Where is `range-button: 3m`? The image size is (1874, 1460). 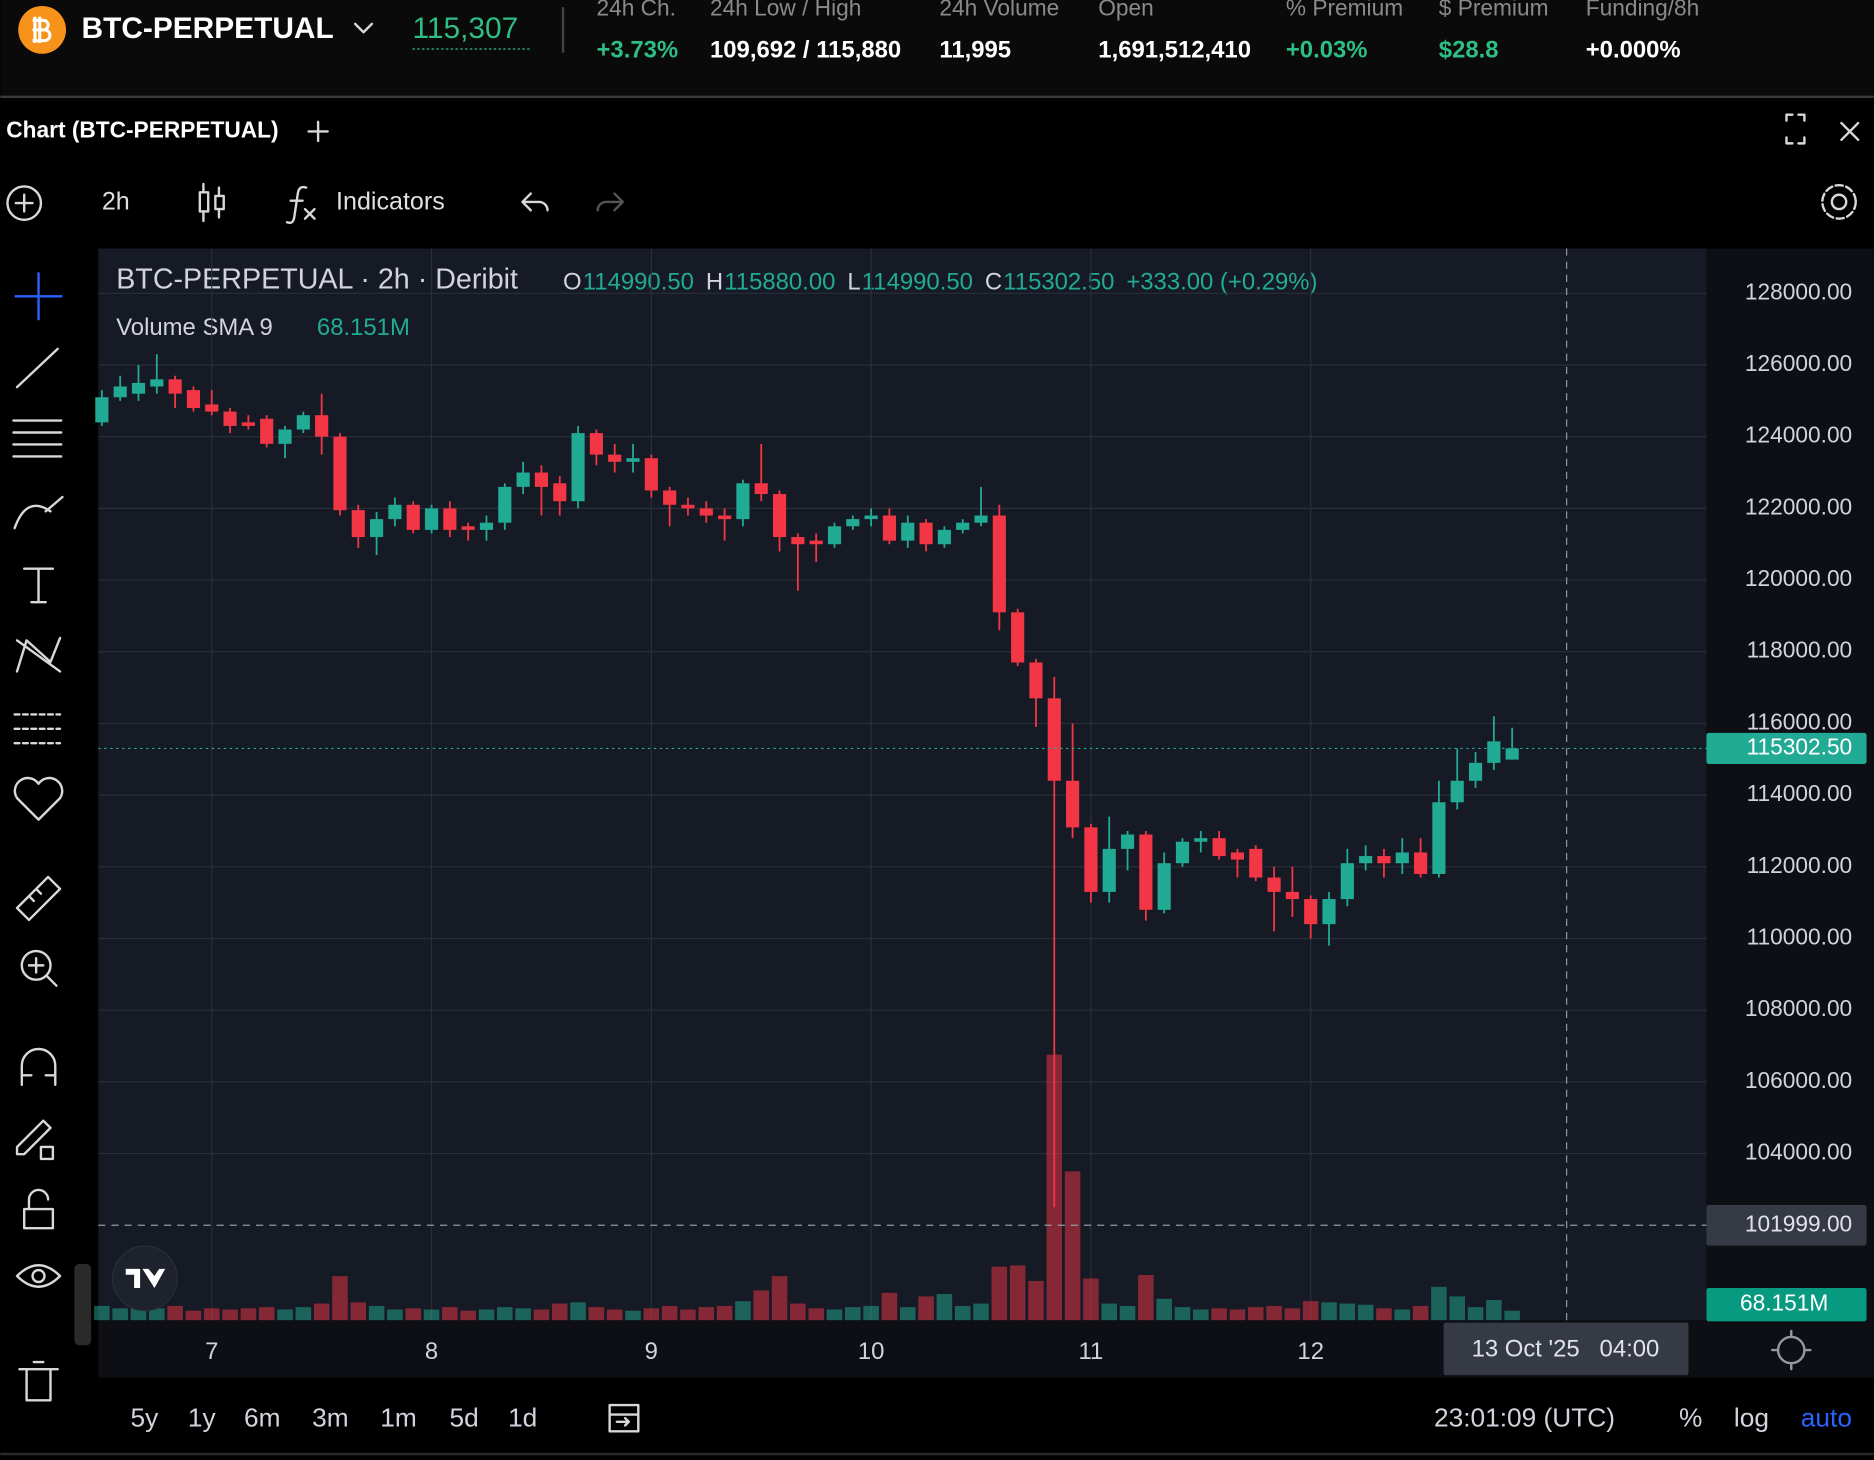 range-button: 3m is located at coordinates (330, 1417).